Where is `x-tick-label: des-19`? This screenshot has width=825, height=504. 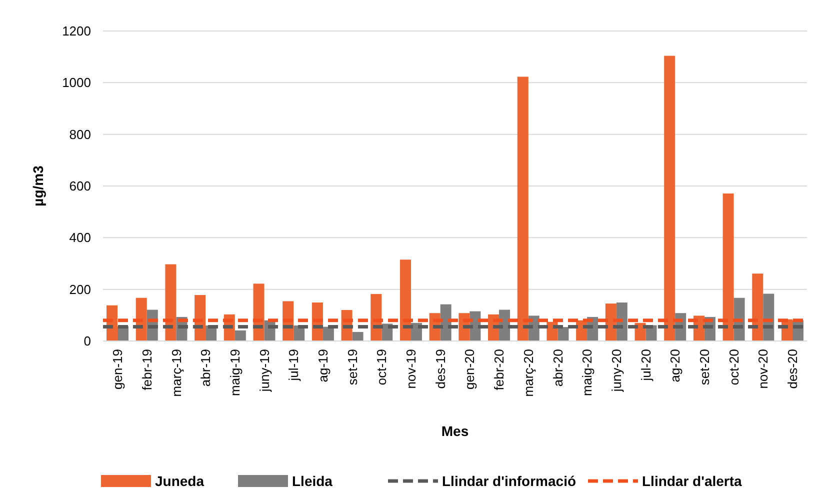
x-tick-label: des-19 is located at coordinates (440, 369).